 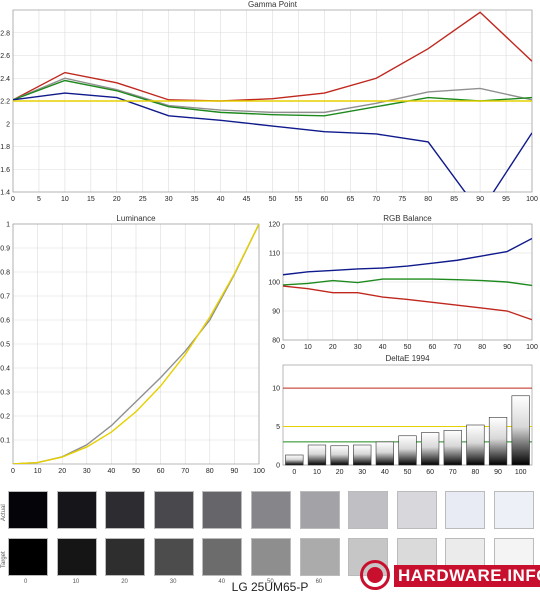 What do you see at coordinates (5, 102) in the screenshot?
I see `y-tick-label: 2.2` at bounding box center [5, 102].